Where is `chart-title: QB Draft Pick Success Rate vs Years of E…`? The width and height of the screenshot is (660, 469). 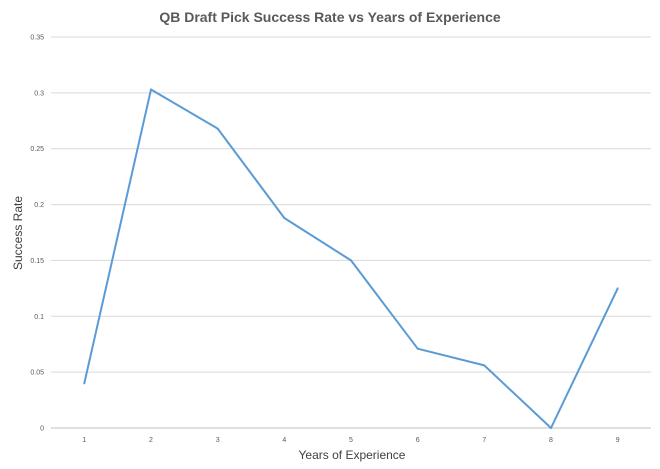 chart-title: QB Draft Pick Success Rate vs Years of E… is located at coordinates (330, 17).